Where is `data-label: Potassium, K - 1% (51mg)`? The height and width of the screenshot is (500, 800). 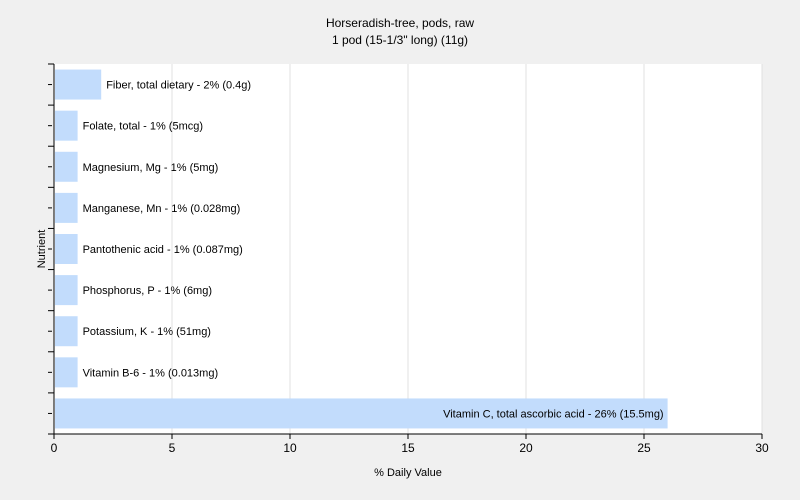 data-label: Potassium, K - 1% (51mg) is located at coordinates (147, 332).